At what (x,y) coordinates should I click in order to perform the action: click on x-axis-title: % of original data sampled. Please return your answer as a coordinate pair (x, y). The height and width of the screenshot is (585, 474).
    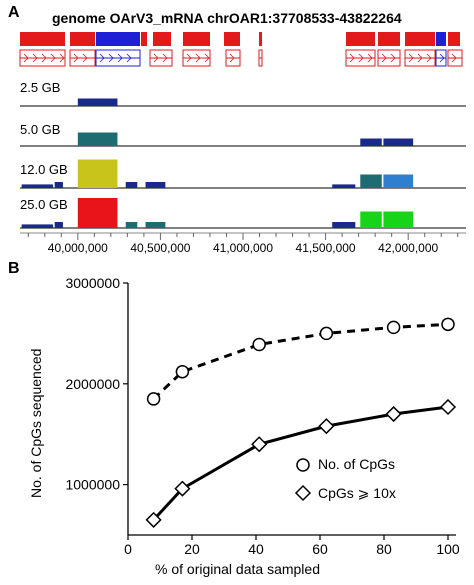
    Looking at the image, I should click on (237, 569).